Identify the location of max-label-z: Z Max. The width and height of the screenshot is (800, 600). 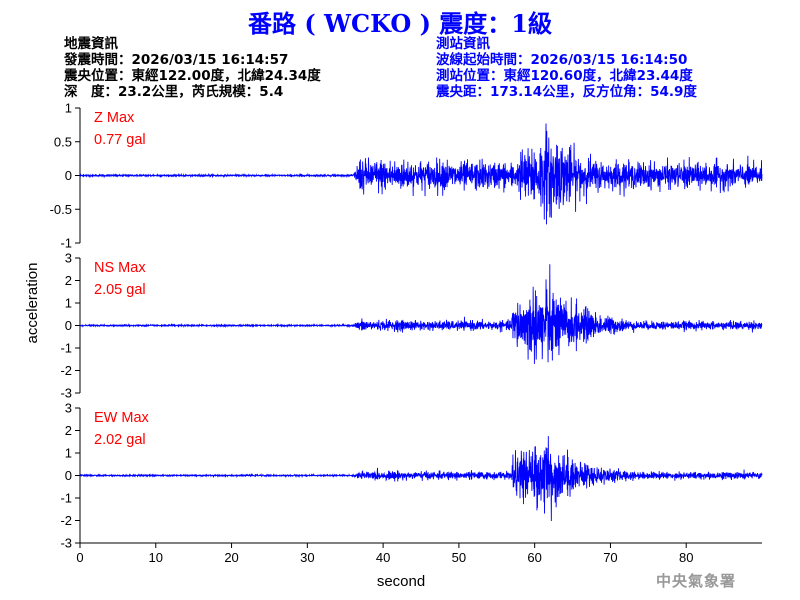
(114, 118).